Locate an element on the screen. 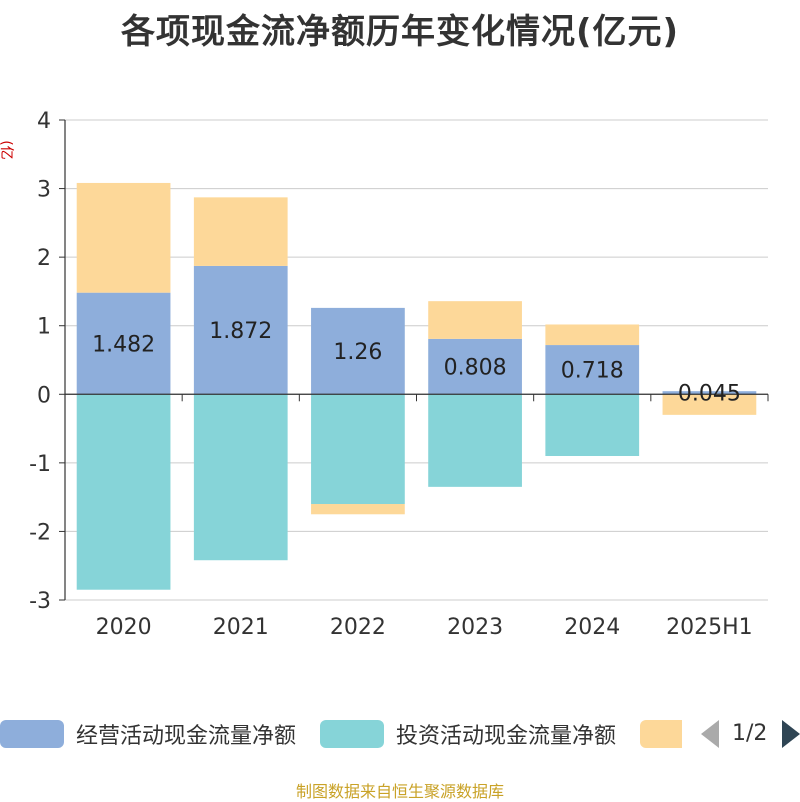  y-tick-label: -1 is located at coordinates (40, 464).